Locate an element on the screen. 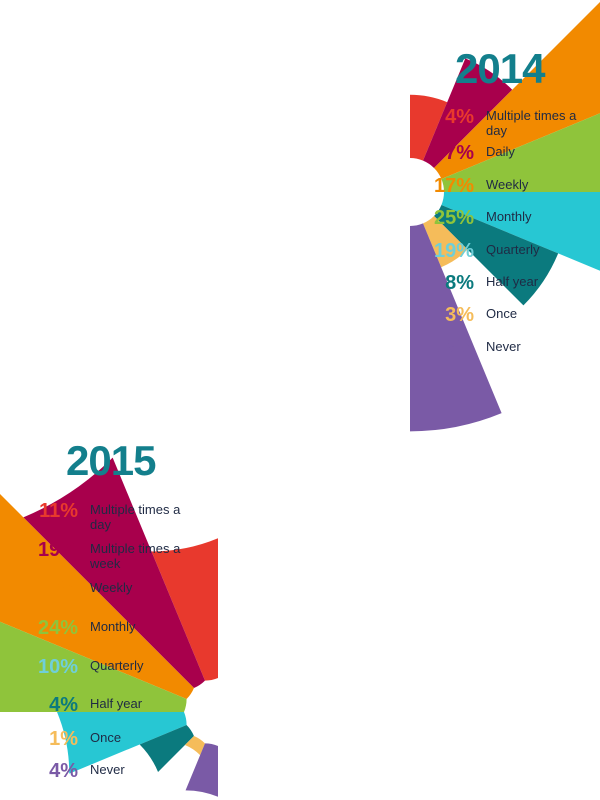 Image resolution: width=600 pixels, height=800 pixels. legend-percent: 10% is located at coordinates (57, 667).